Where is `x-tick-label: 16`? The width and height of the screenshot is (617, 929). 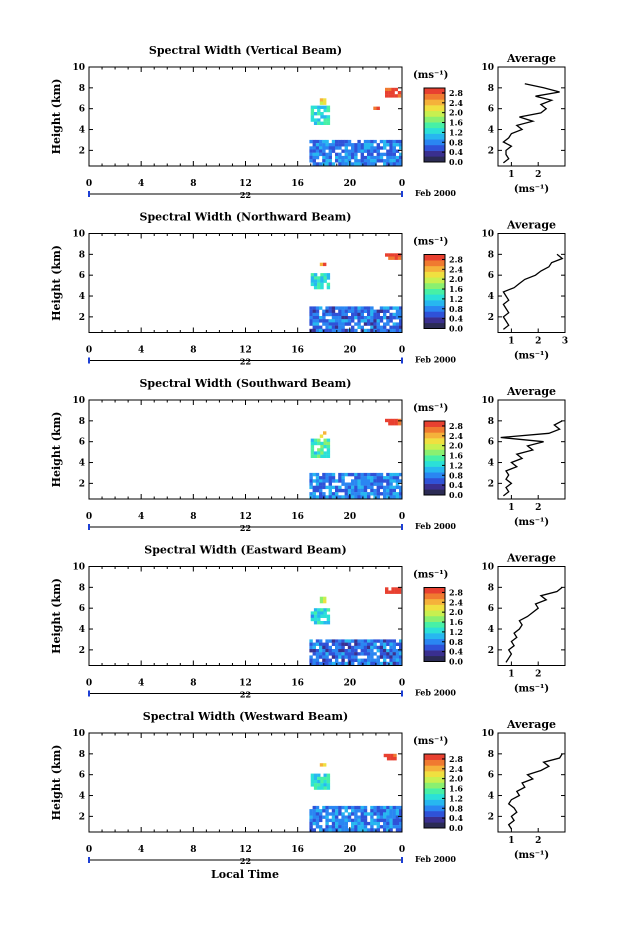 x-tick-label: 16 is located at coordinates (297, 850).